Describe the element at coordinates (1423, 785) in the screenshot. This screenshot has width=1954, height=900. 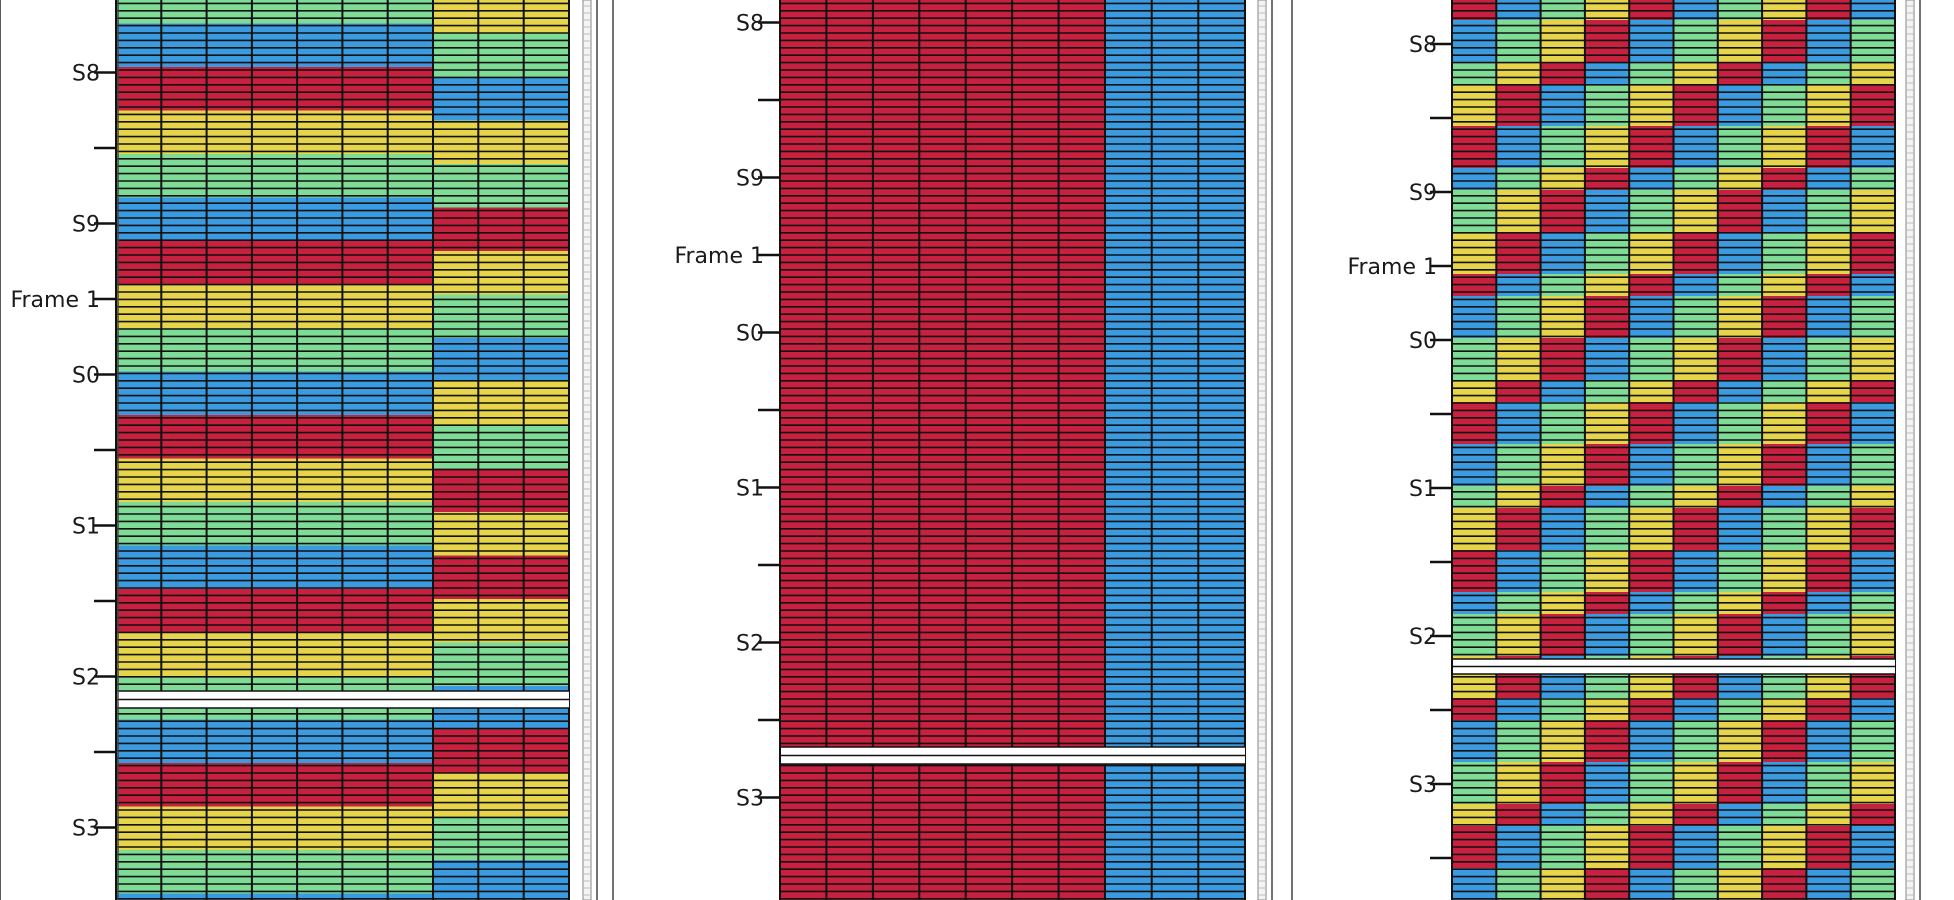
I see `right-tick-label: S3` at that location.